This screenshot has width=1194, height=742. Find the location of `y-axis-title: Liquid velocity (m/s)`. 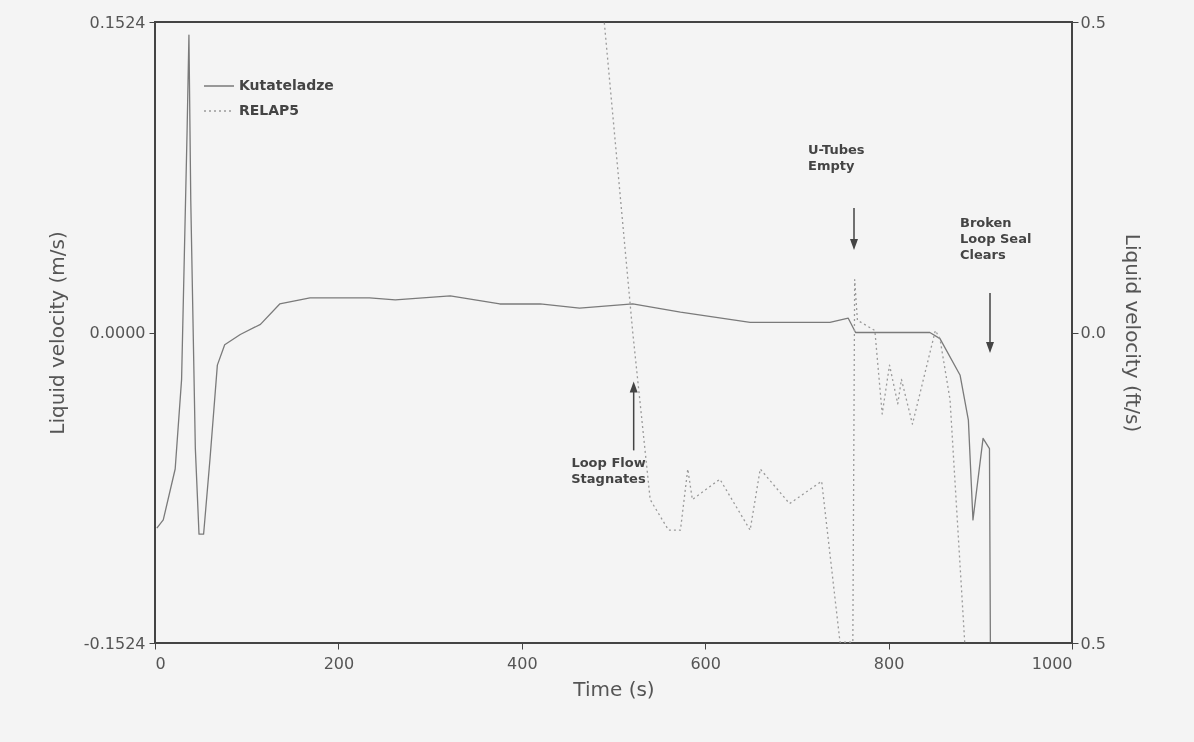

y-axis-title: Liquid velocity (m/s) is located at coordinates (56, 333).